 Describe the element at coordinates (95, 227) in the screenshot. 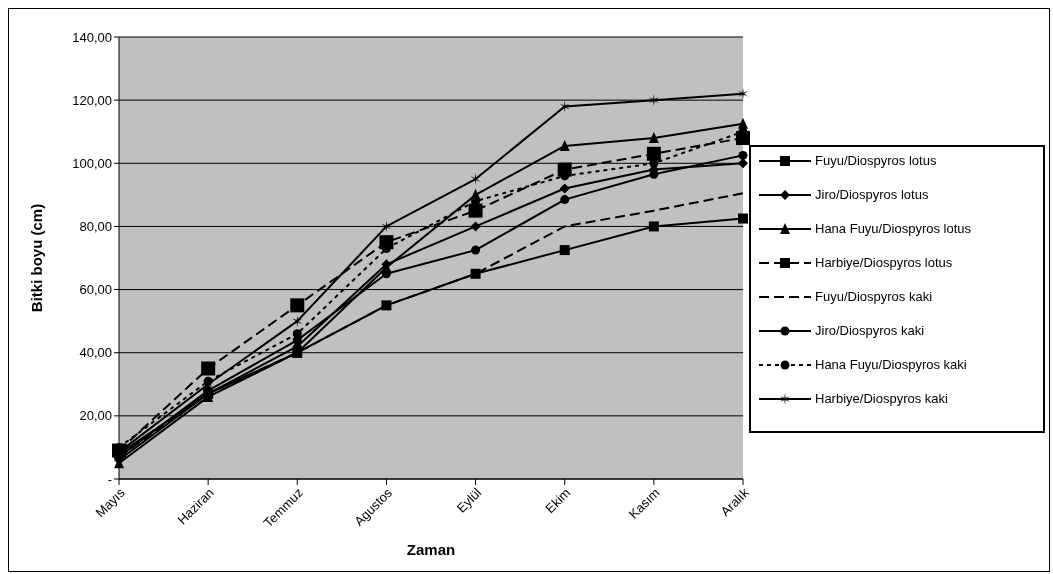

I see `y-tick-label: 80,00` at that location.